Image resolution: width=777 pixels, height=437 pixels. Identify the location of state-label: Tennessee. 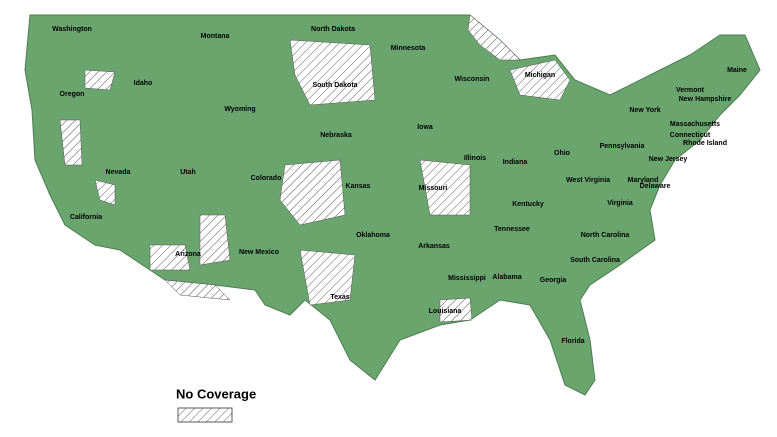
(512, 229).